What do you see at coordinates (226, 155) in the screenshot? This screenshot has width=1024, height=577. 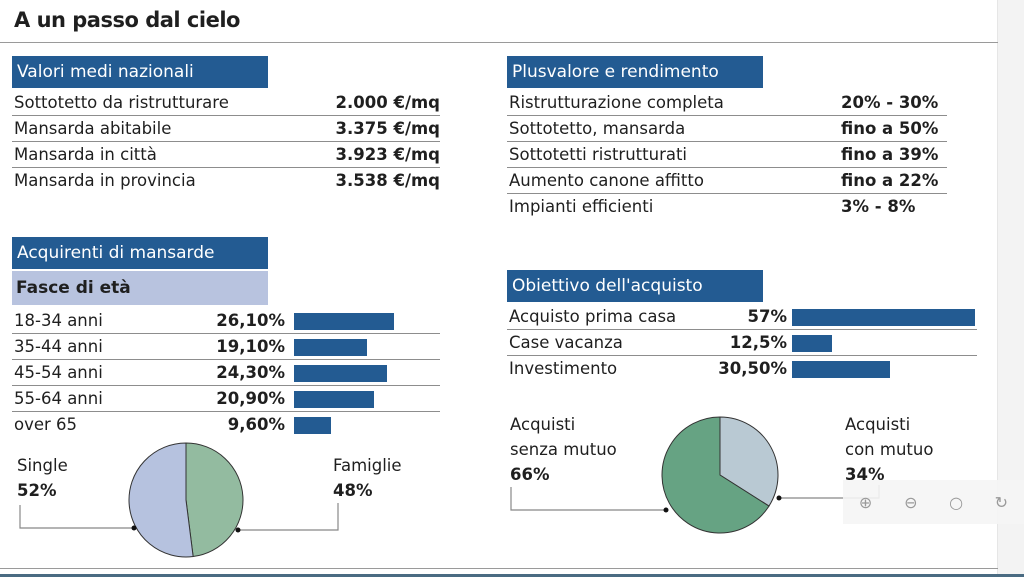 I see `table-row: Mansarda in città 3.923 €/mq` at bounding box center [226, 155].